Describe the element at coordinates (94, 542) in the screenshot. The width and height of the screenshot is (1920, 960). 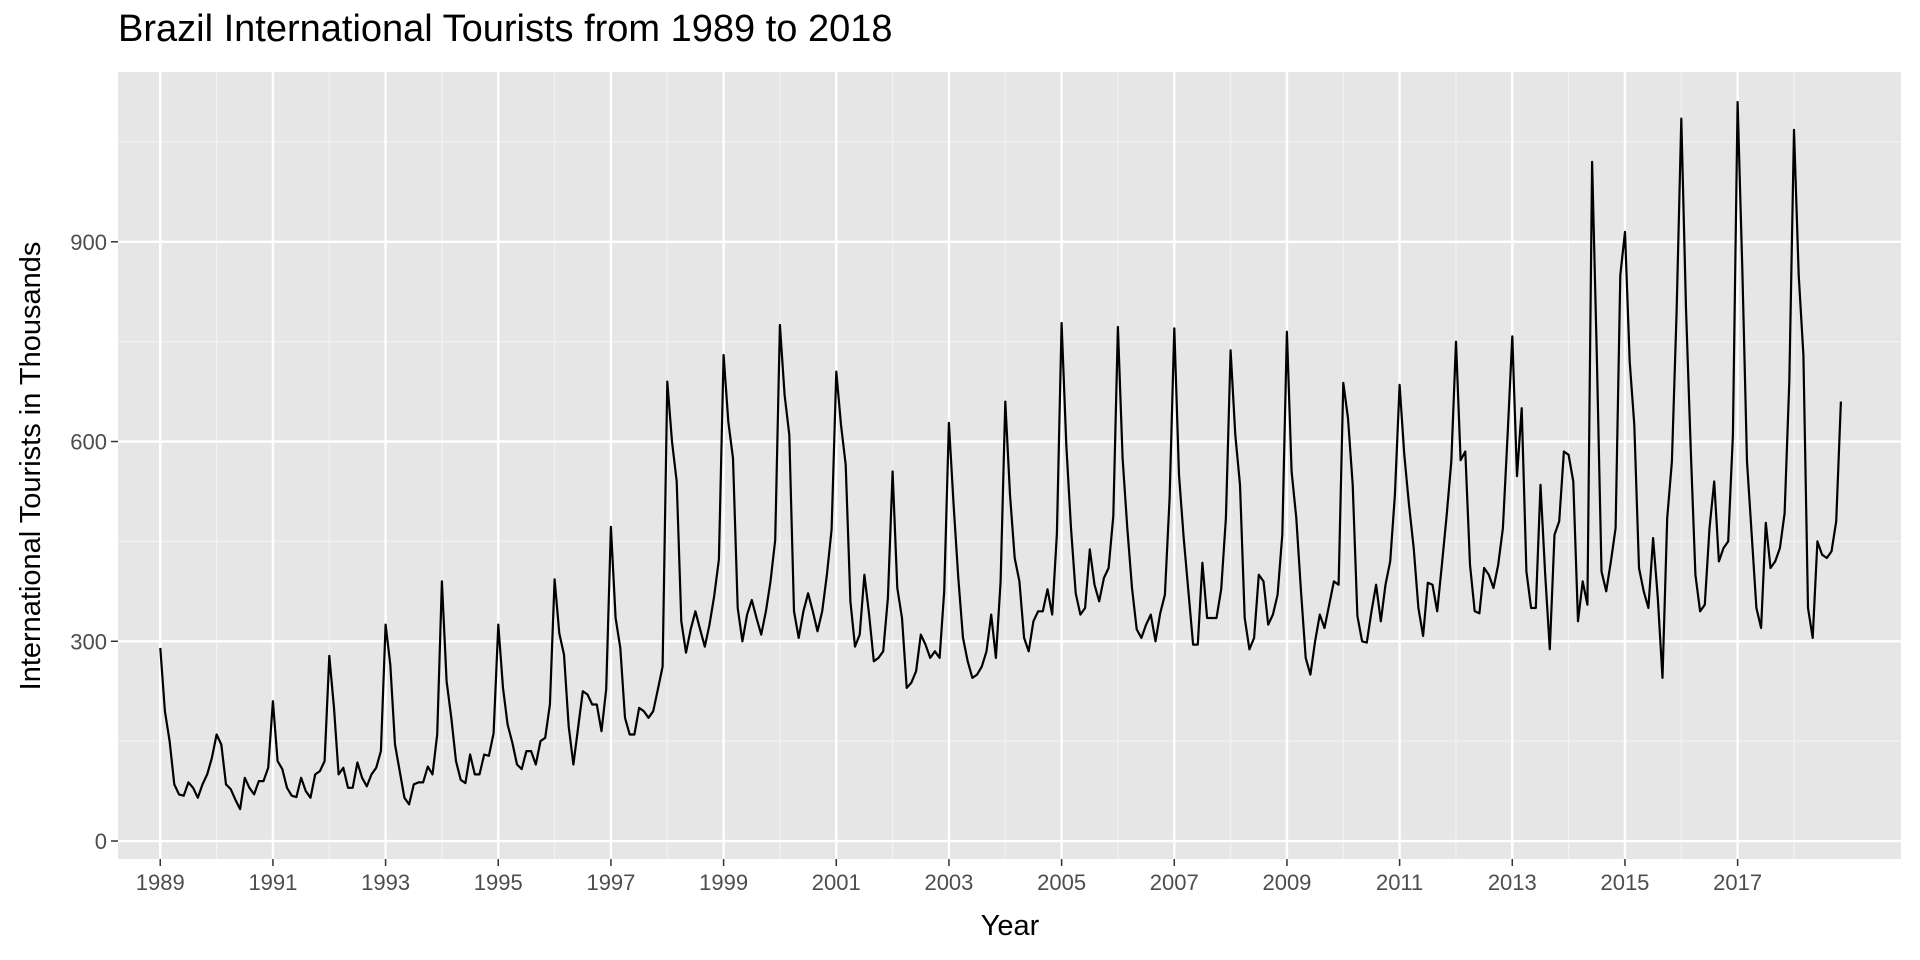
I see `y-axis: 0 300 600 900` at that location.